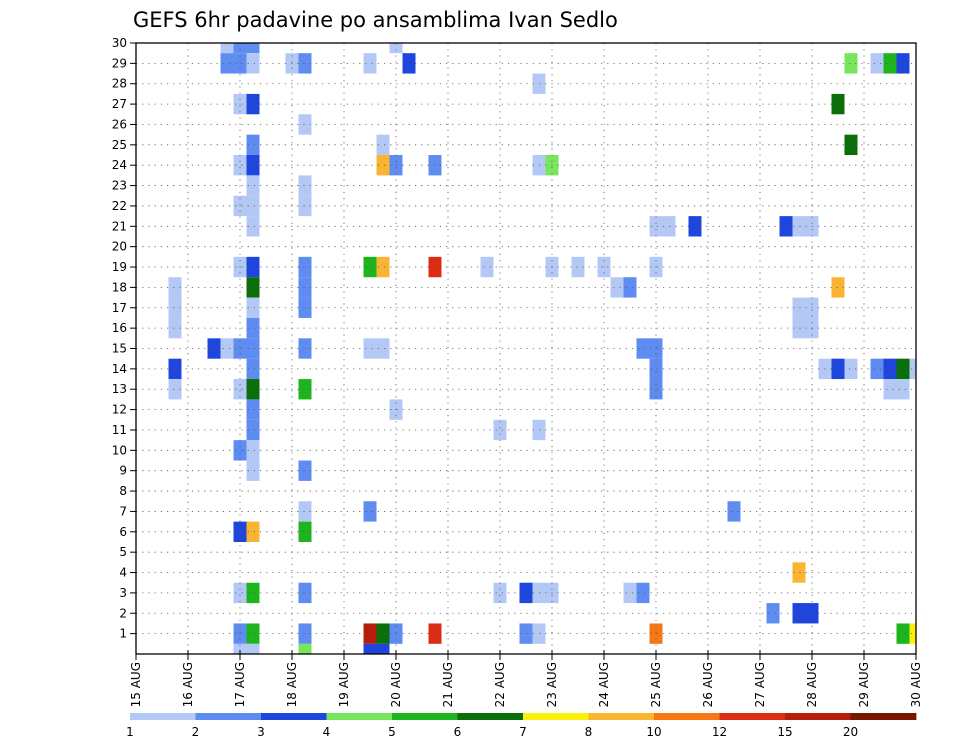 The height and width of the screenshot is (742, 960). Describe the element at coordinates (523, 732) in the screenshot. I see `legend-label: 7` at that location.